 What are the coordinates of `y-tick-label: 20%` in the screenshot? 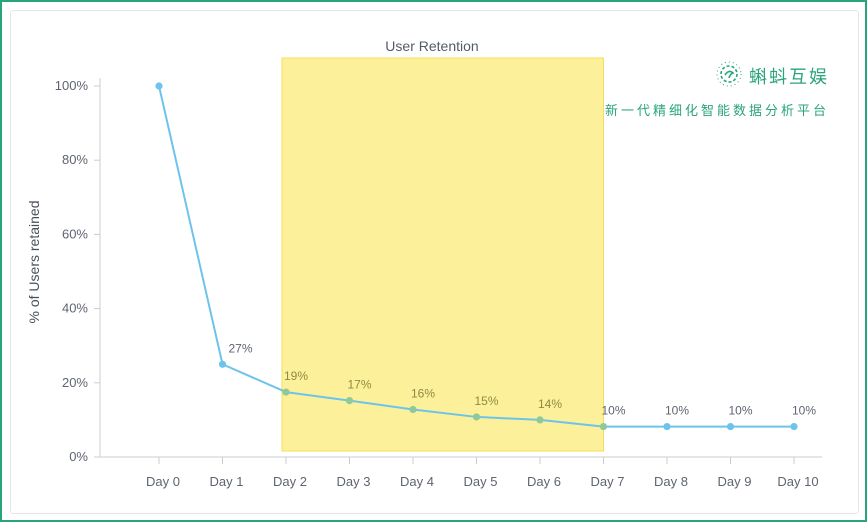 It's located at (75, 382).